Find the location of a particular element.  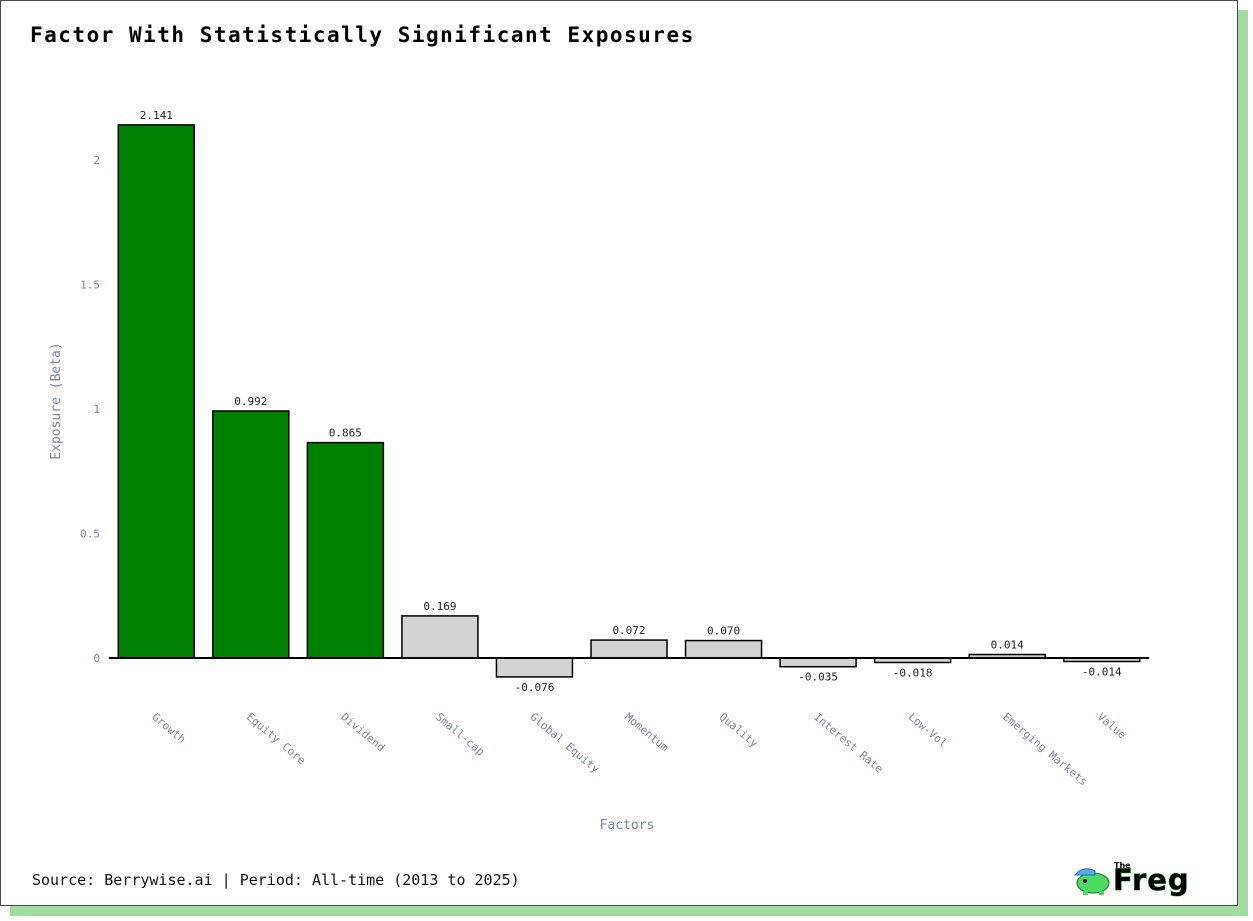

bar-value-label: -0.076 is located at coordinates (535, 687).